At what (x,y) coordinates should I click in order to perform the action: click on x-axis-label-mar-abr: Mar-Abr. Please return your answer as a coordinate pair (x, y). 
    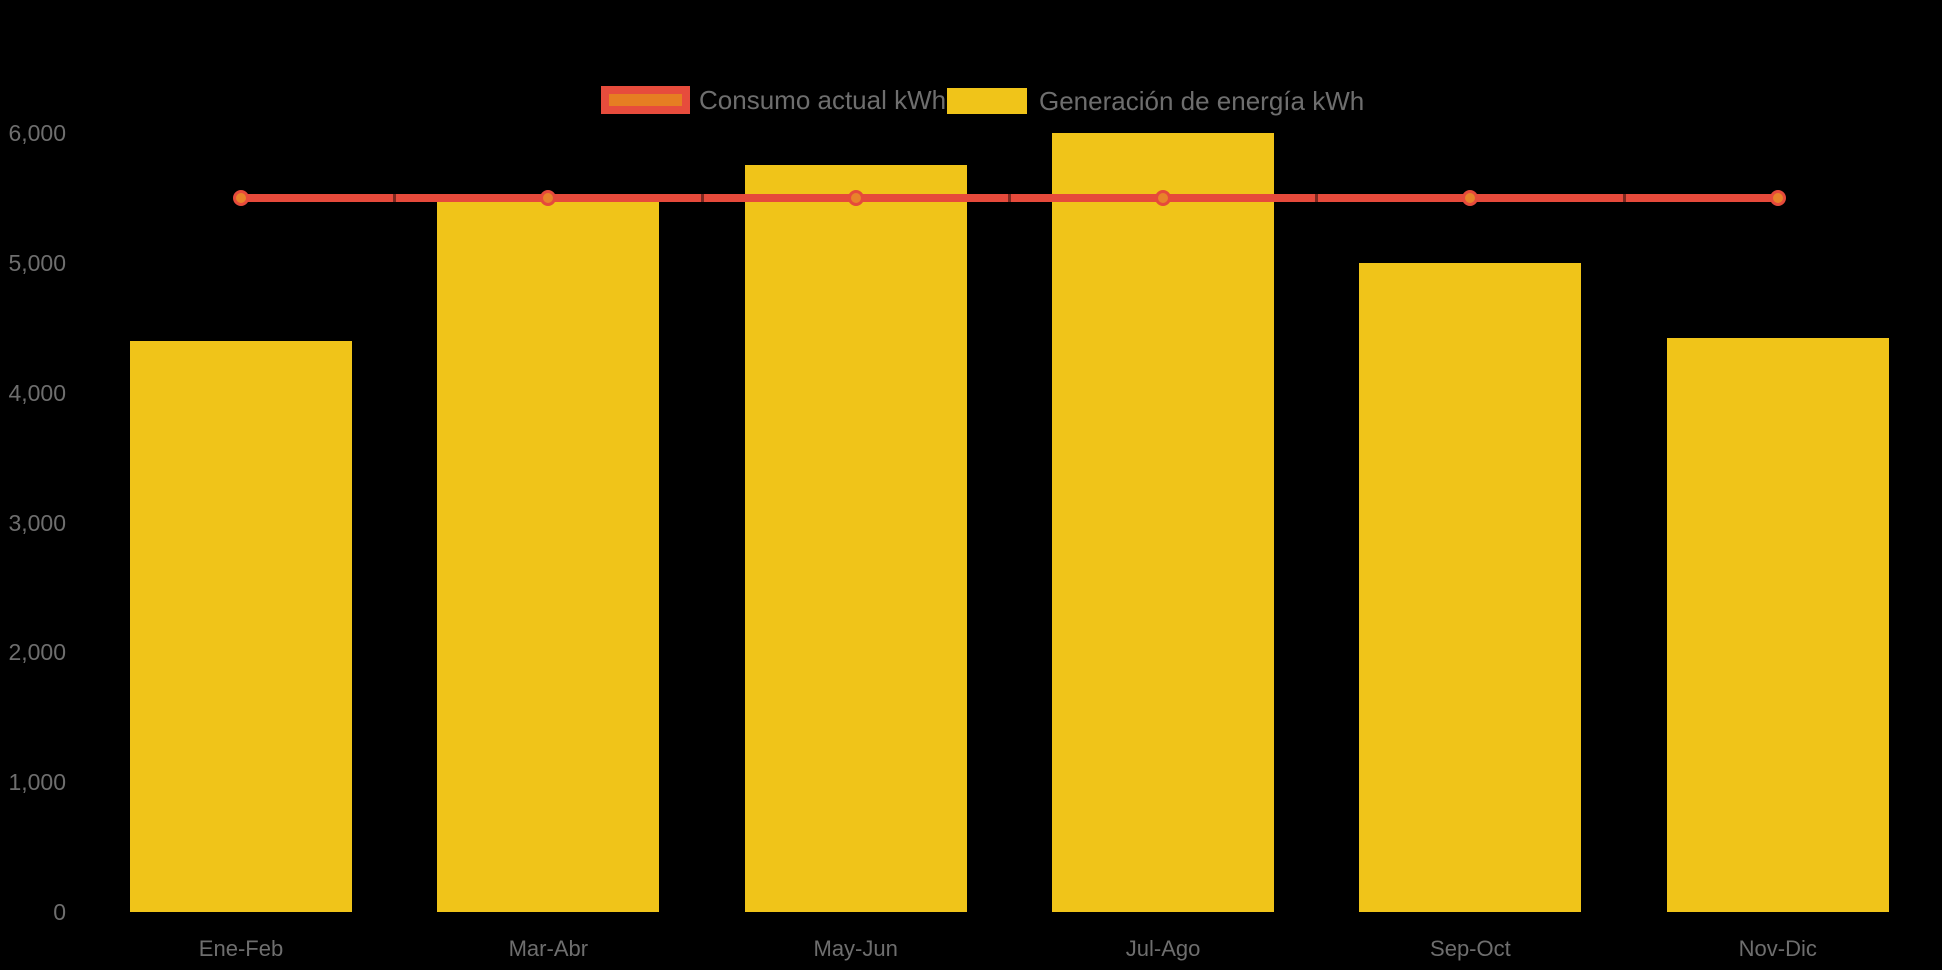
    Looking at the image, I should click on (548, 948).